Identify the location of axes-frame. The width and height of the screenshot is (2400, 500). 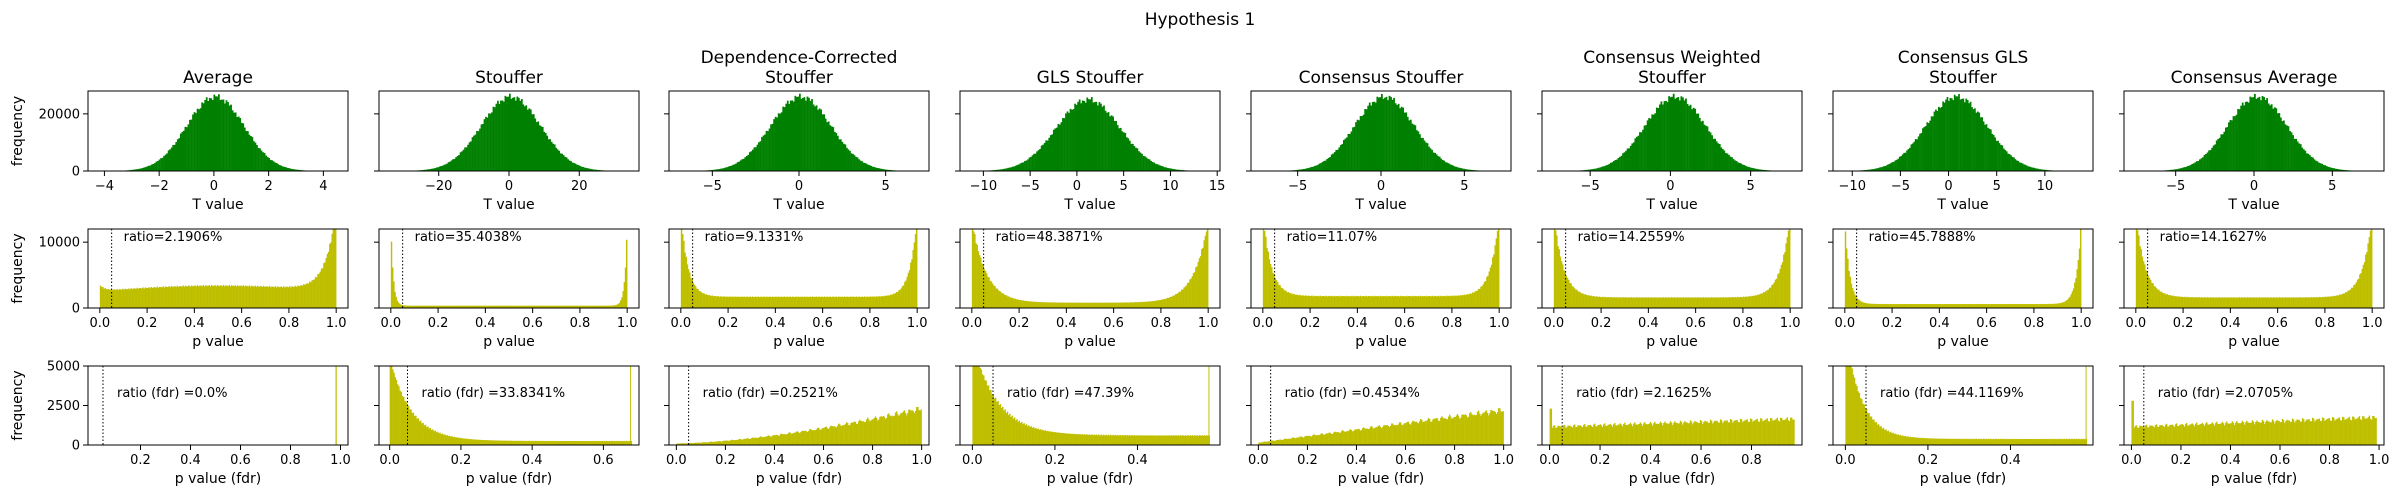
(1090, 268).